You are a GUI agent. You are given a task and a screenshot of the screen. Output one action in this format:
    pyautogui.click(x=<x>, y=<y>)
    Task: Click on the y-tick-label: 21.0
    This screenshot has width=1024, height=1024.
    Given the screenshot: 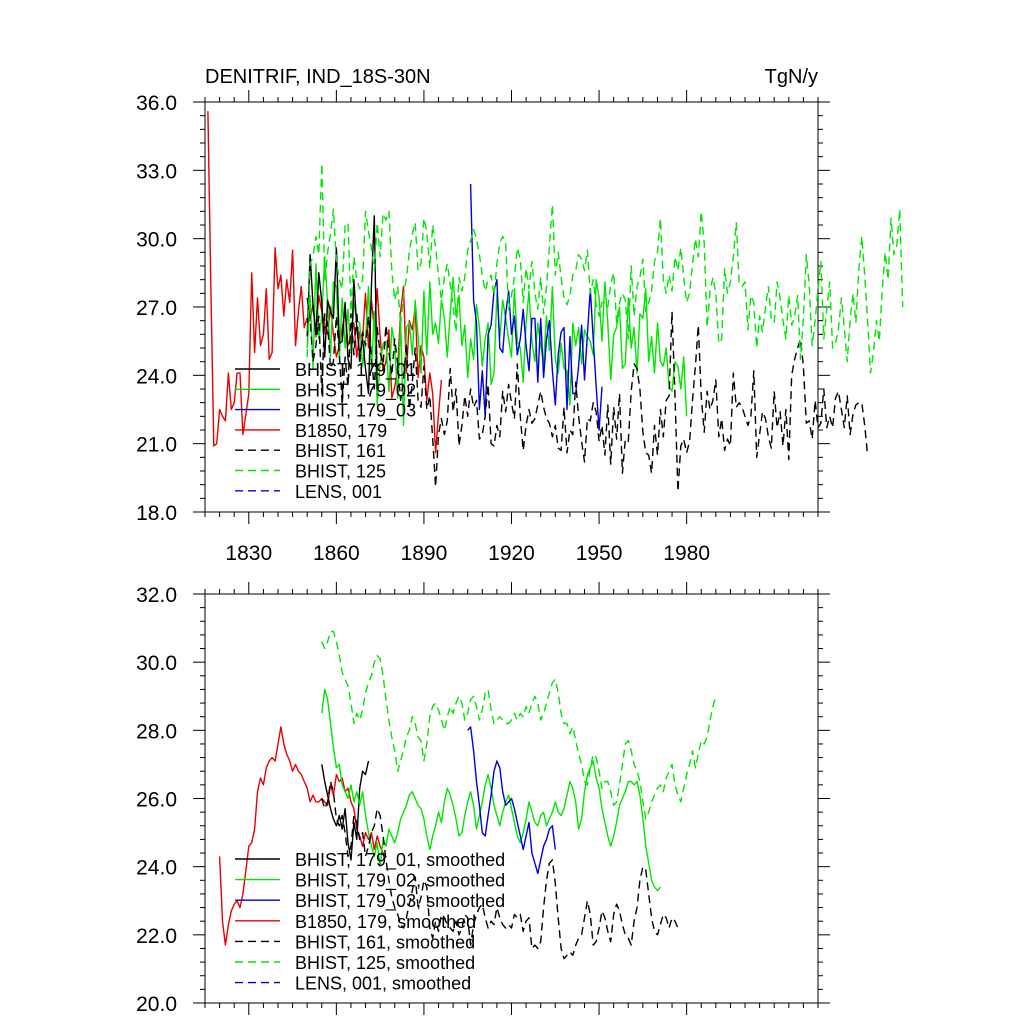 What is the action you would take?
    pyautogui.click(x=156, y=445)
    